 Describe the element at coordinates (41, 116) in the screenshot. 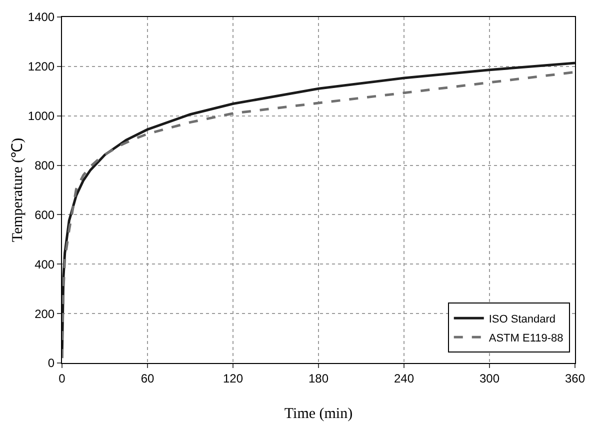

I see `y-tick-label: 1000` at that location.